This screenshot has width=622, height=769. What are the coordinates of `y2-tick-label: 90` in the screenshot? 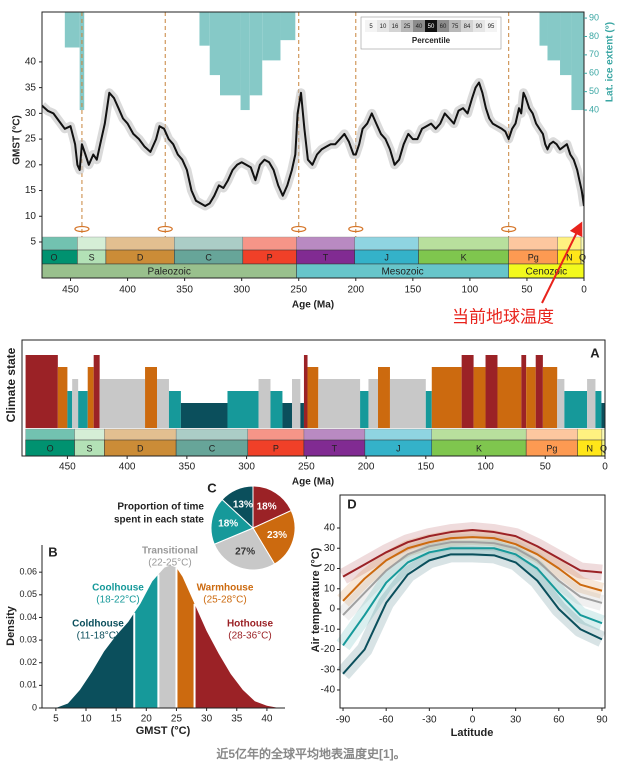 It's located at (594, 17).